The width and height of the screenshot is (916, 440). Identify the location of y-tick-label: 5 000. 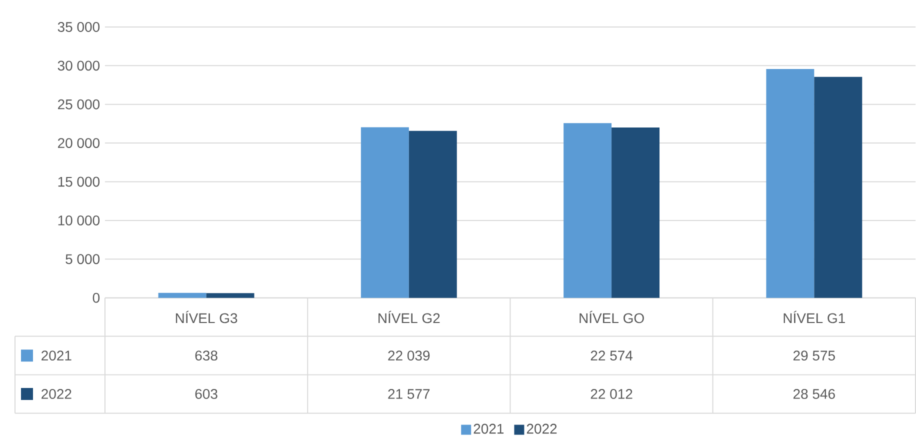
(83, 259).